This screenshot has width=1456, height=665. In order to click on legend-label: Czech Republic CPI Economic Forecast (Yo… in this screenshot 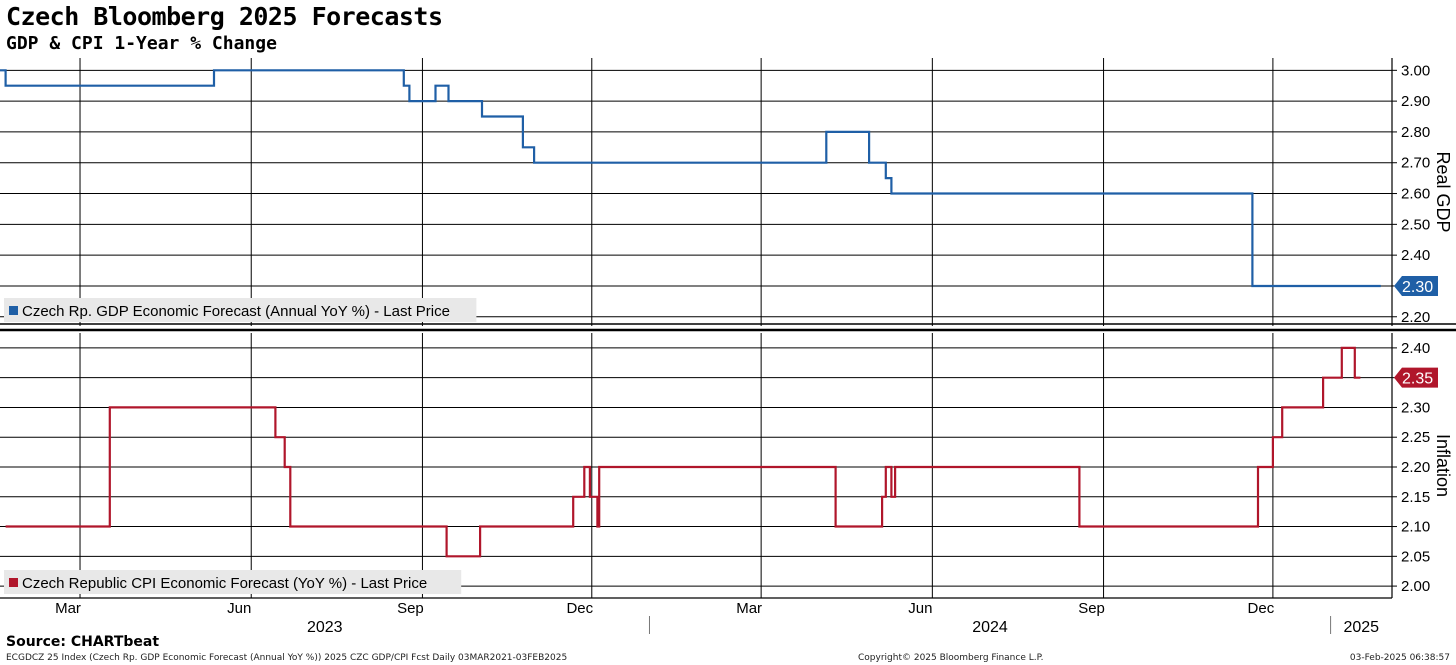, I will do `click(224, 583)`.